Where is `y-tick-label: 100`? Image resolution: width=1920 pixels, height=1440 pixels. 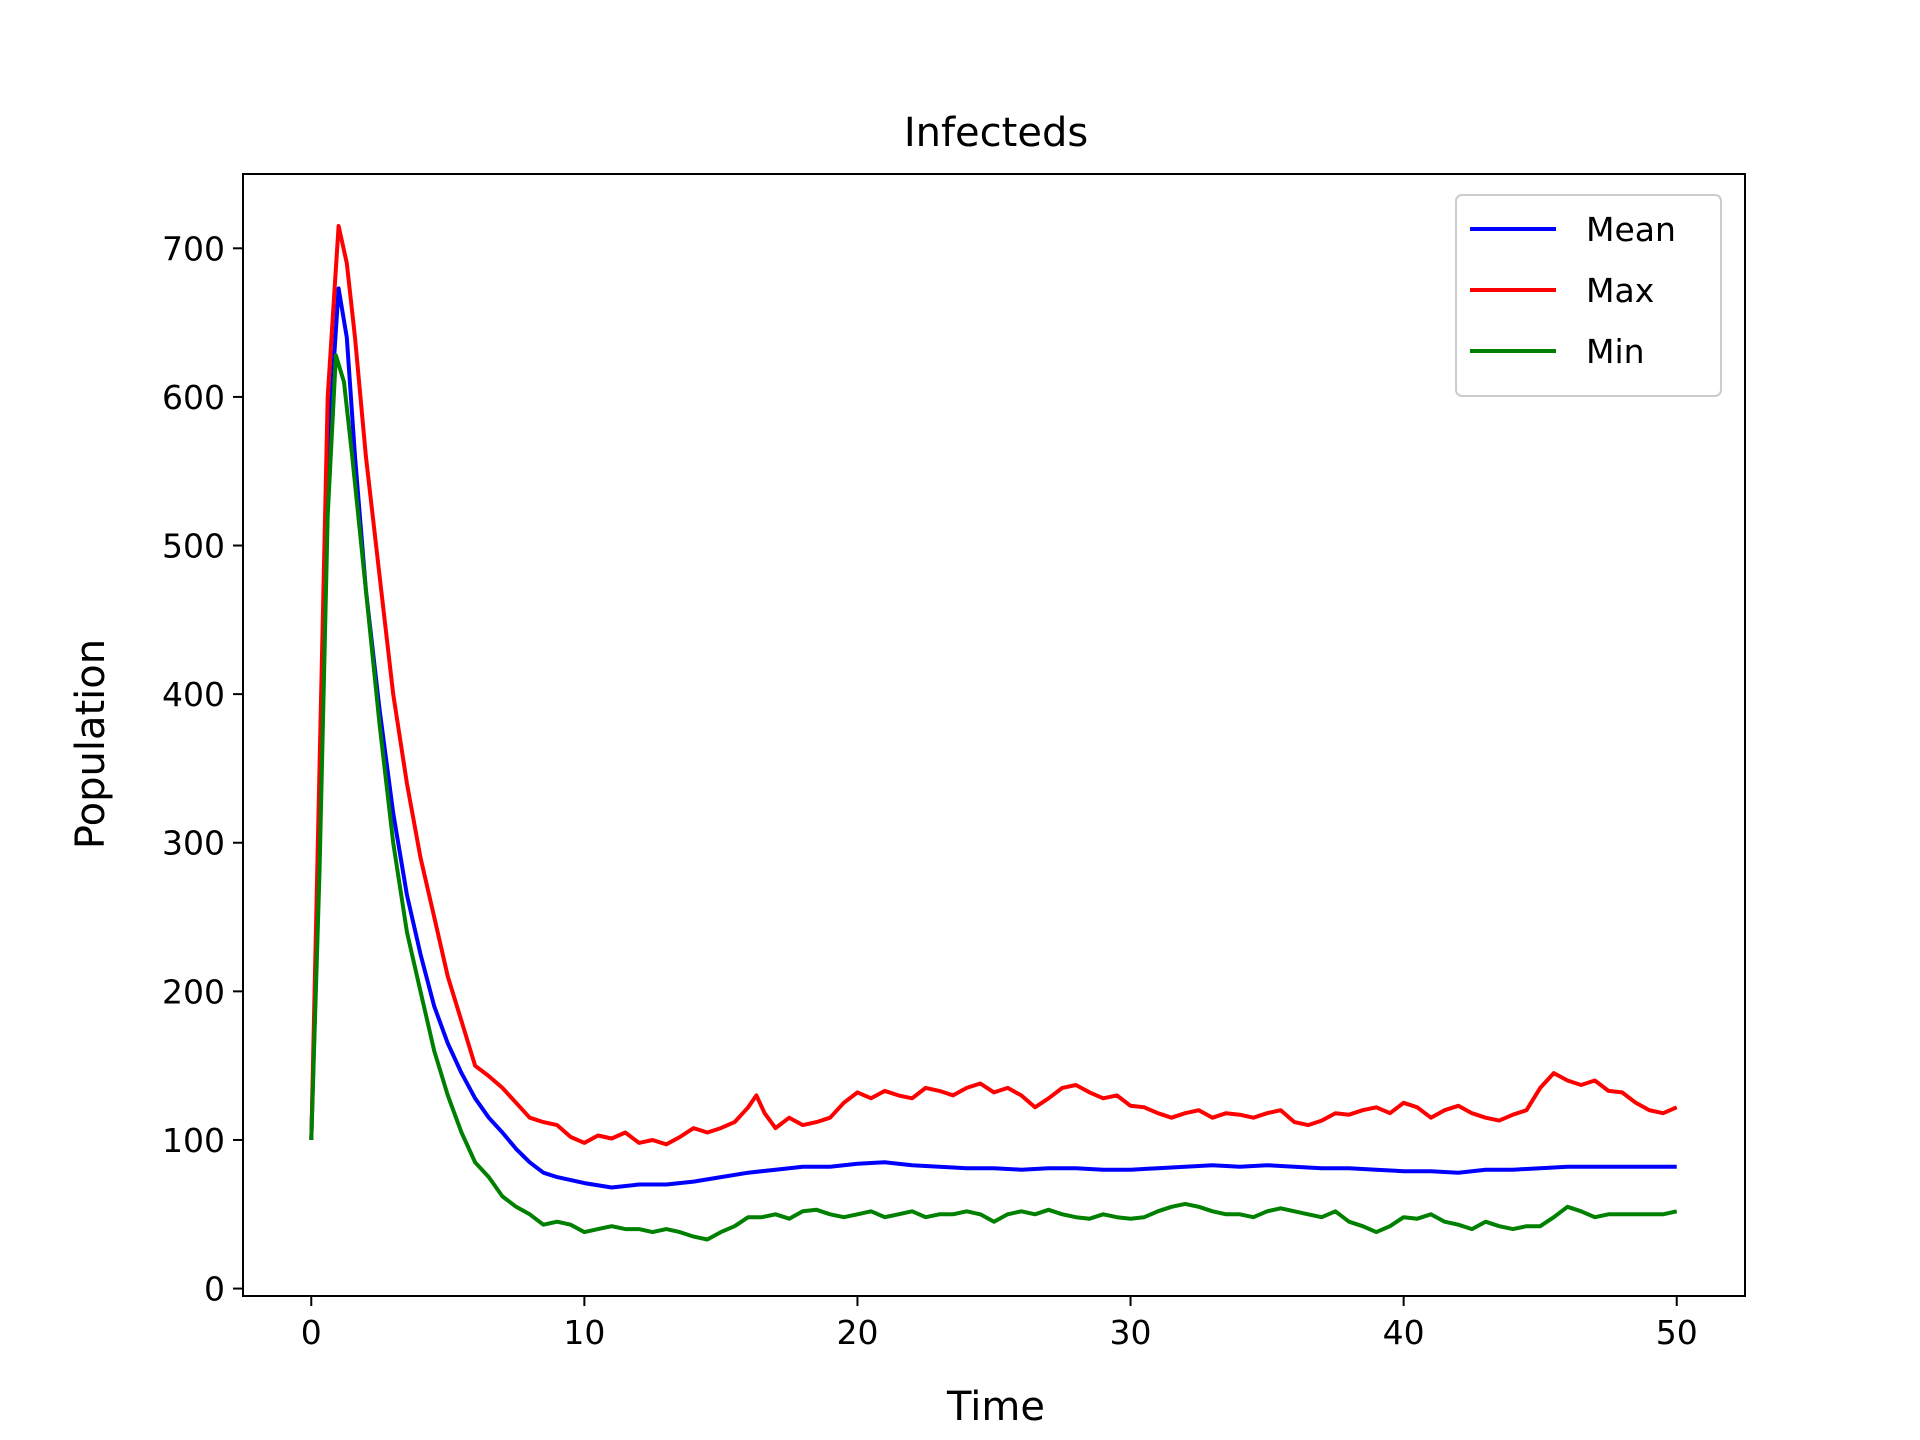
y-tick-label: 100 is located at coordinates (193, 1140).